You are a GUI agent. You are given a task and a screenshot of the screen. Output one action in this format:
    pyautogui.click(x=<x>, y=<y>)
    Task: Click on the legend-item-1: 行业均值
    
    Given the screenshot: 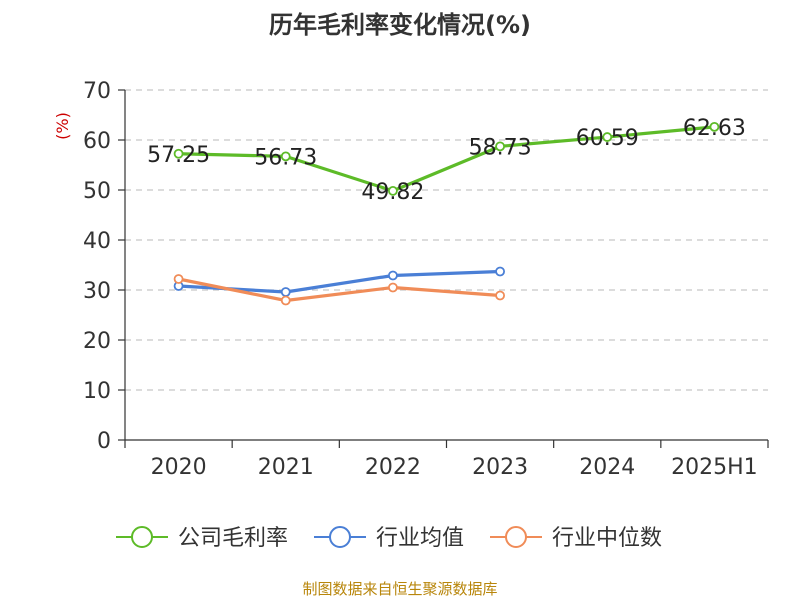 What is the action you would take?
    pyautogui.click(x=389, y=538)
    